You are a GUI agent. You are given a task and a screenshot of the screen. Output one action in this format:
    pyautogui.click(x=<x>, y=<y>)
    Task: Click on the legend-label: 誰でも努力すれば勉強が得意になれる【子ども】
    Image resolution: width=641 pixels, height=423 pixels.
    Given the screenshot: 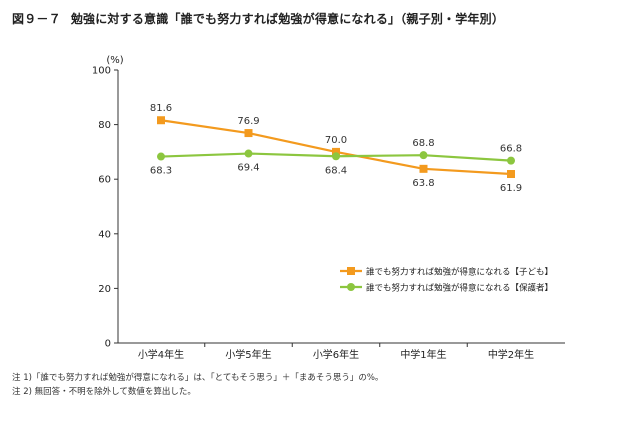 What is the action you would take?
    pyautogui.click(x=459, y=272)
    